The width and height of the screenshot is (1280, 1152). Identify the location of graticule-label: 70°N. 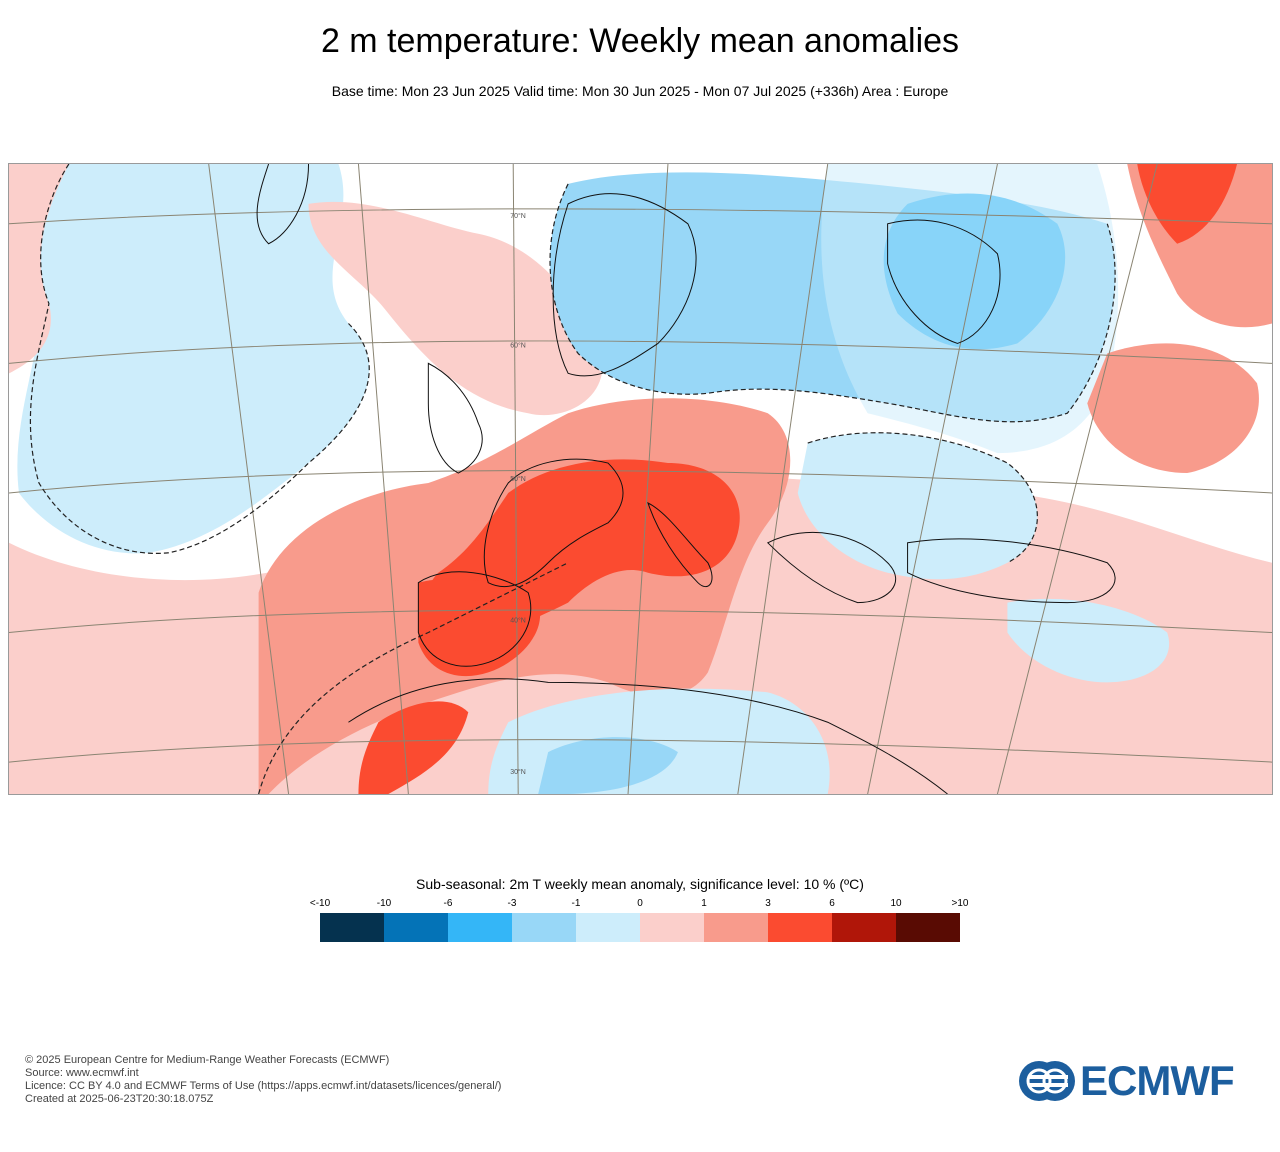
(518, 216).